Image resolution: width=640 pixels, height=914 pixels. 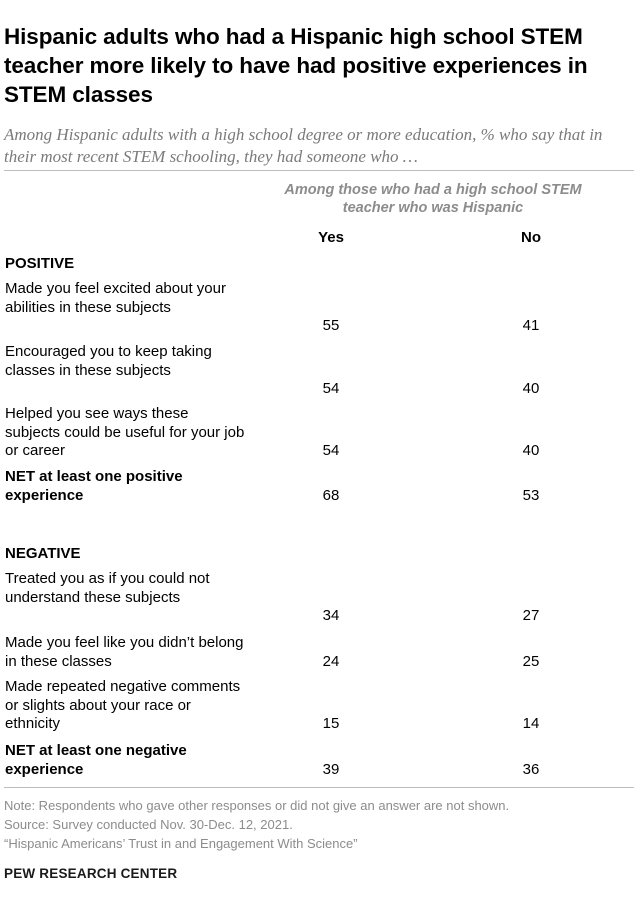 What do you see at coordinates (331, 723) in the screenshot?
I see `value-yes: 15` at bounding box center [331, 723].